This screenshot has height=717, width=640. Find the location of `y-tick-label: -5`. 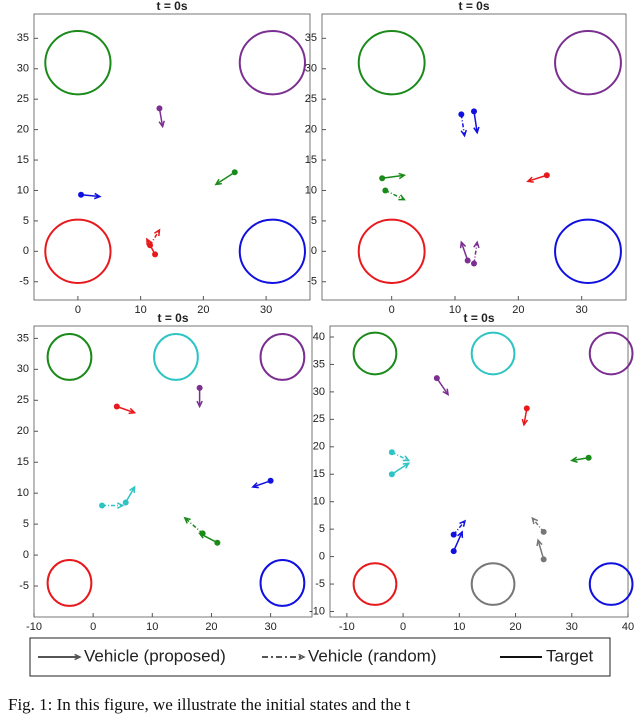

y-tick-label: -5 is located at coordinates (24, 586).